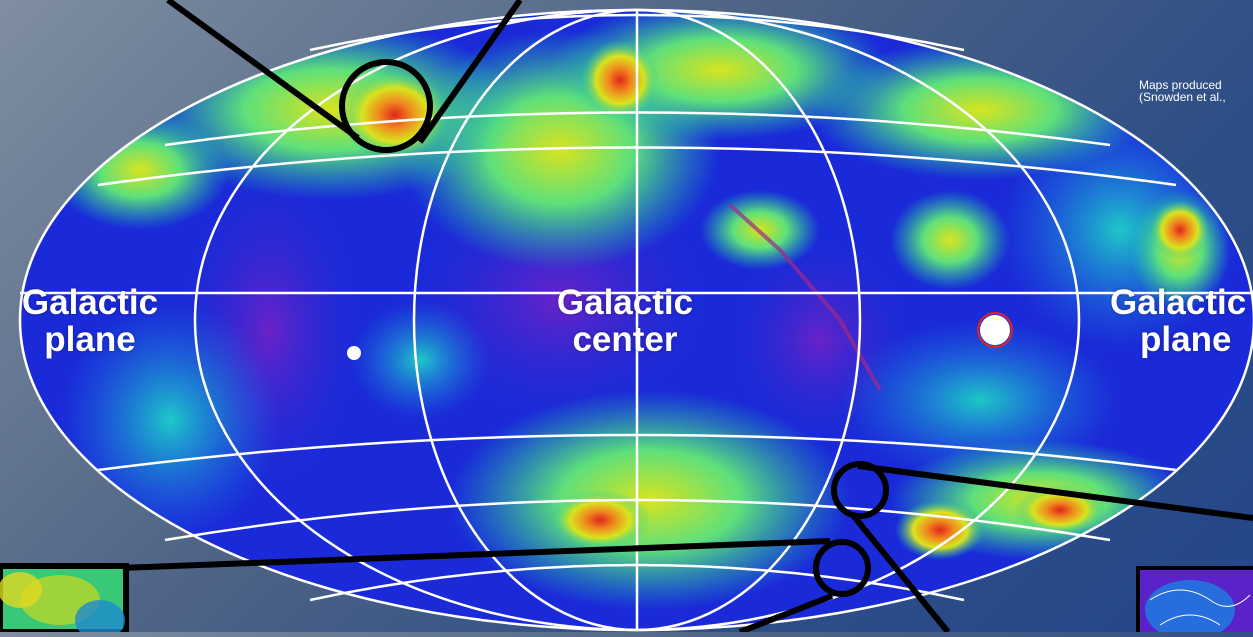 This screenshot has width=1253, height=637. I want to click on inset-panel-left, so click(64, 600).